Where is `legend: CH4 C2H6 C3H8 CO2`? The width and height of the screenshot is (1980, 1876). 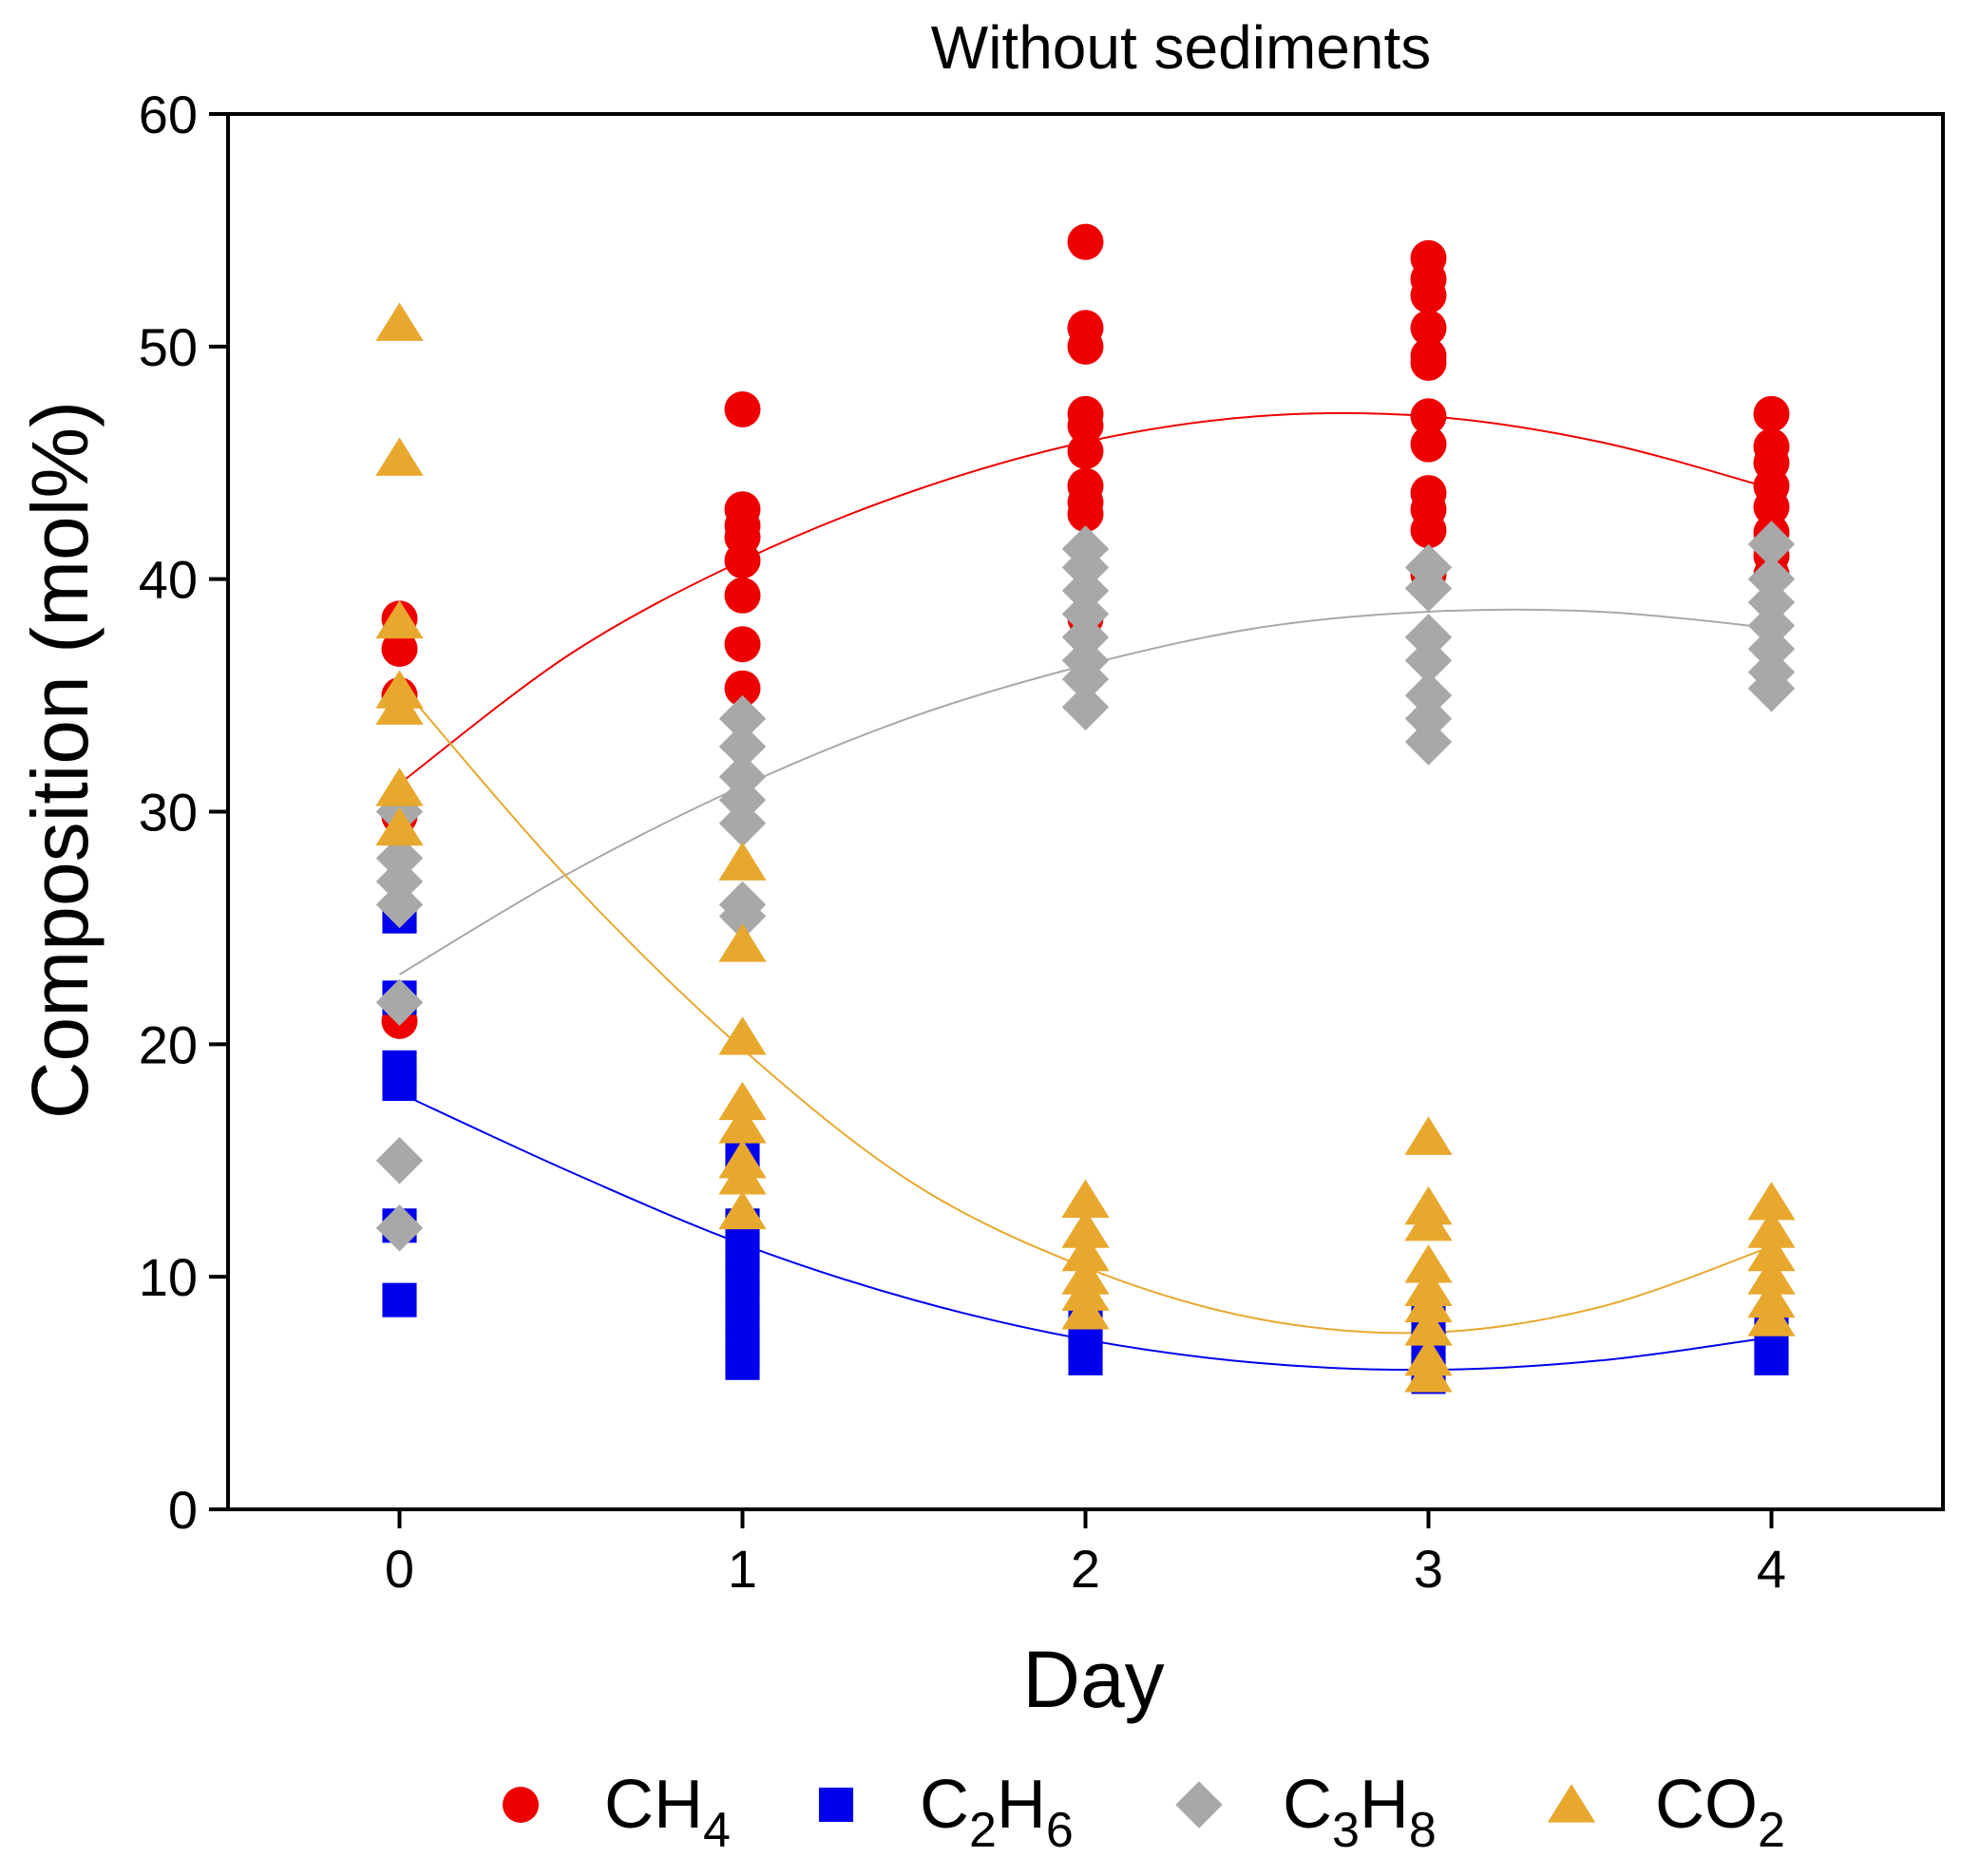
legend: CH4 C2H6 C3H8 CO2 is located at coordinates (1144, 1813).